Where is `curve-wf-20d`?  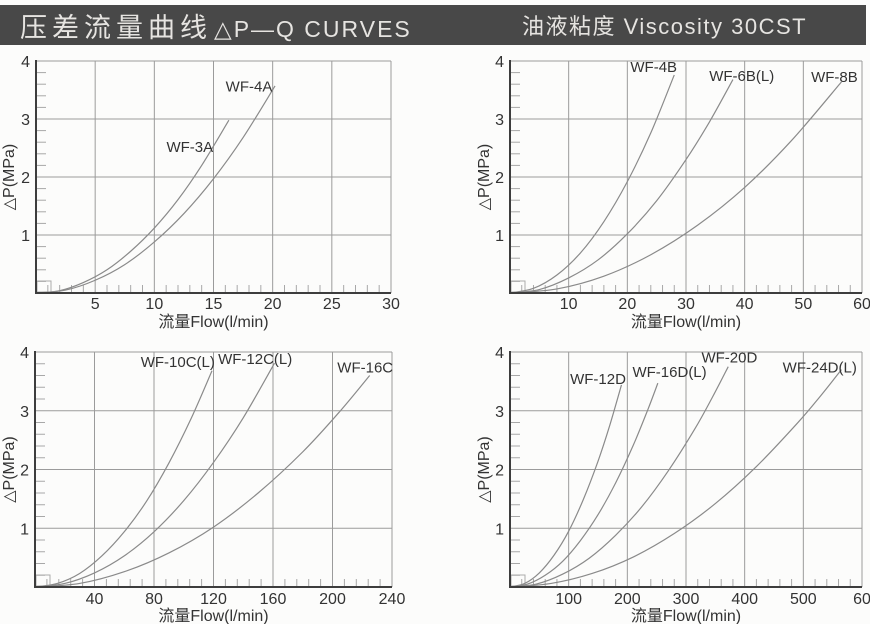
curve-wf-20d is located at coordinates (619, 477).